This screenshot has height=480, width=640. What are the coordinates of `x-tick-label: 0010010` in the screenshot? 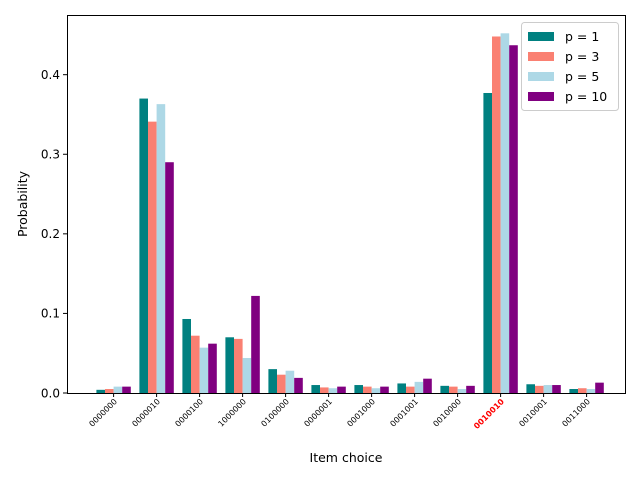 It's located at (489, 414).